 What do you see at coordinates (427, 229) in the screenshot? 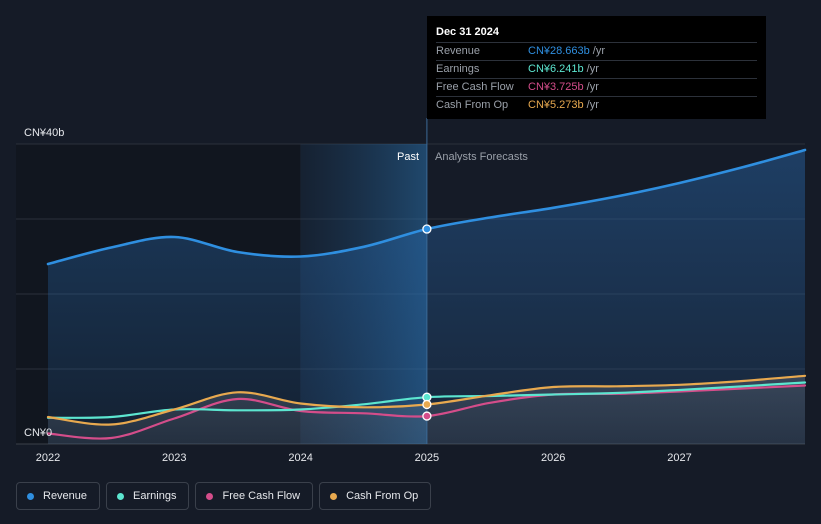
I see `marker-revenue` at bounding box center [427, 229].